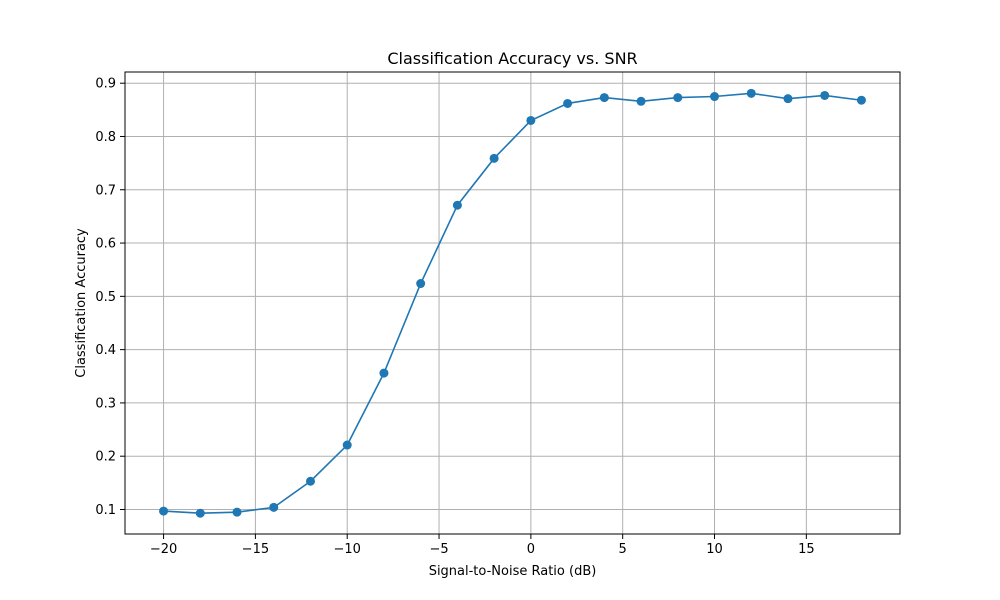 The height and width of the screenshot is (600, 1000). What do you see at coordinates (438, 549) in the screenshot?
I see `x-tick-label: −5` at bounding box center [438, 549].